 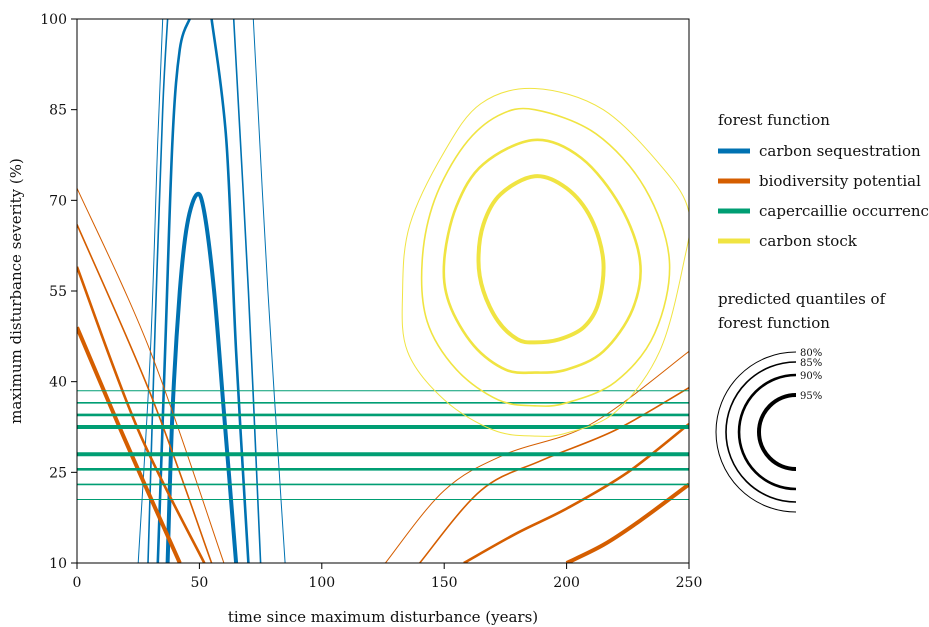 I want to click on quantile-legend-title-line1: predicted quantiles of, so click(x=802, y=299).